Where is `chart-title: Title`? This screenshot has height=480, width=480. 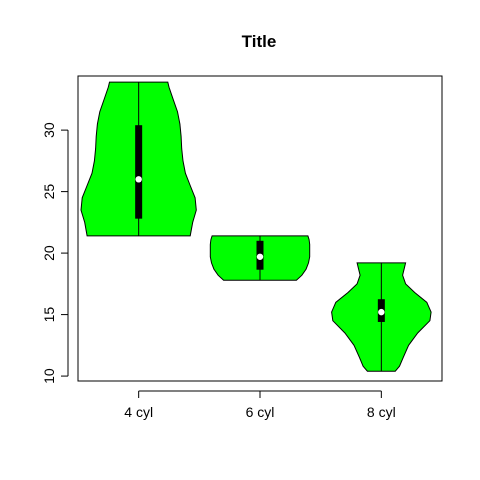 chart-title: Title is located at coordinates (259, 41).